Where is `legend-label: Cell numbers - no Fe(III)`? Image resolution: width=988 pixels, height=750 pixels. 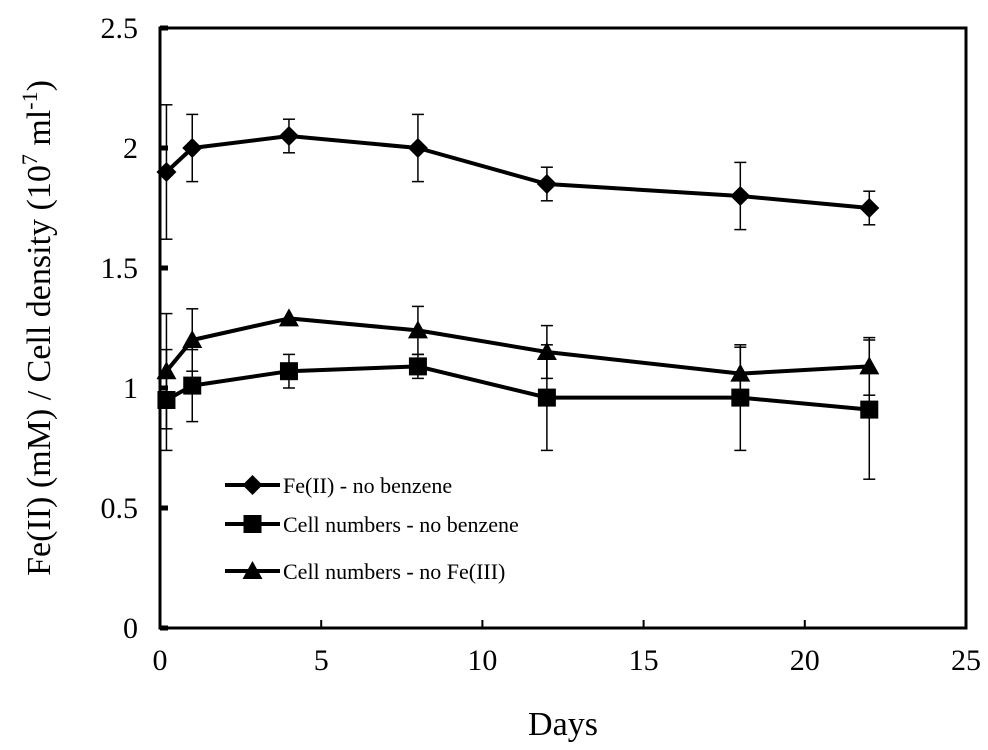 legend-label: Cell numbers - no Fe(III) is located at coordinates (394, 571).